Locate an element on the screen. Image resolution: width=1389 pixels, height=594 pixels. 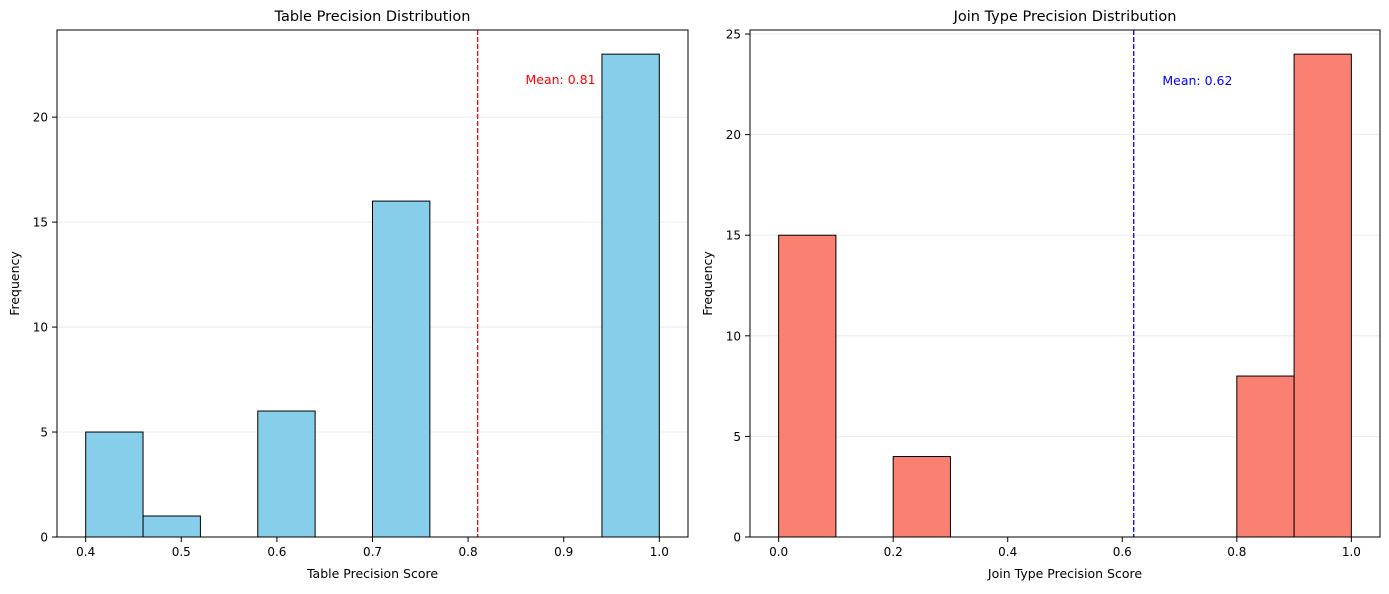
mean-annotation: Mean: 0.62 is located at coordinates (1197, 80).